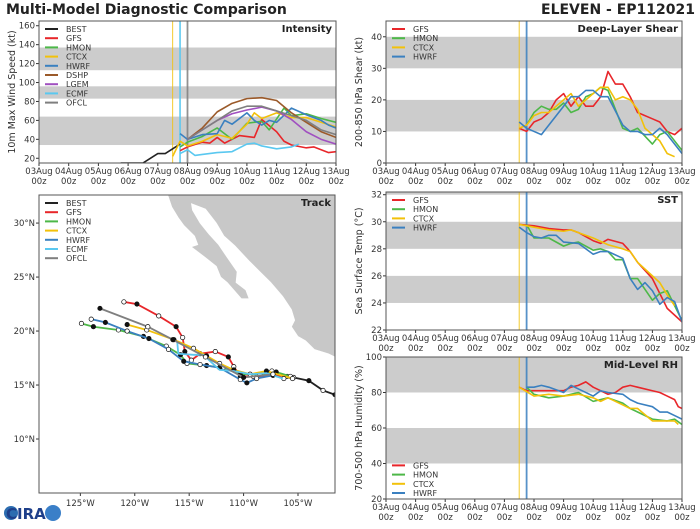 The height and width of the screenshot is (529, 700). Describe the element at coordinates (12, 91) in the screenshot. I see `y-axis-label: 10m Max Wind Speed (kt)` at that location.